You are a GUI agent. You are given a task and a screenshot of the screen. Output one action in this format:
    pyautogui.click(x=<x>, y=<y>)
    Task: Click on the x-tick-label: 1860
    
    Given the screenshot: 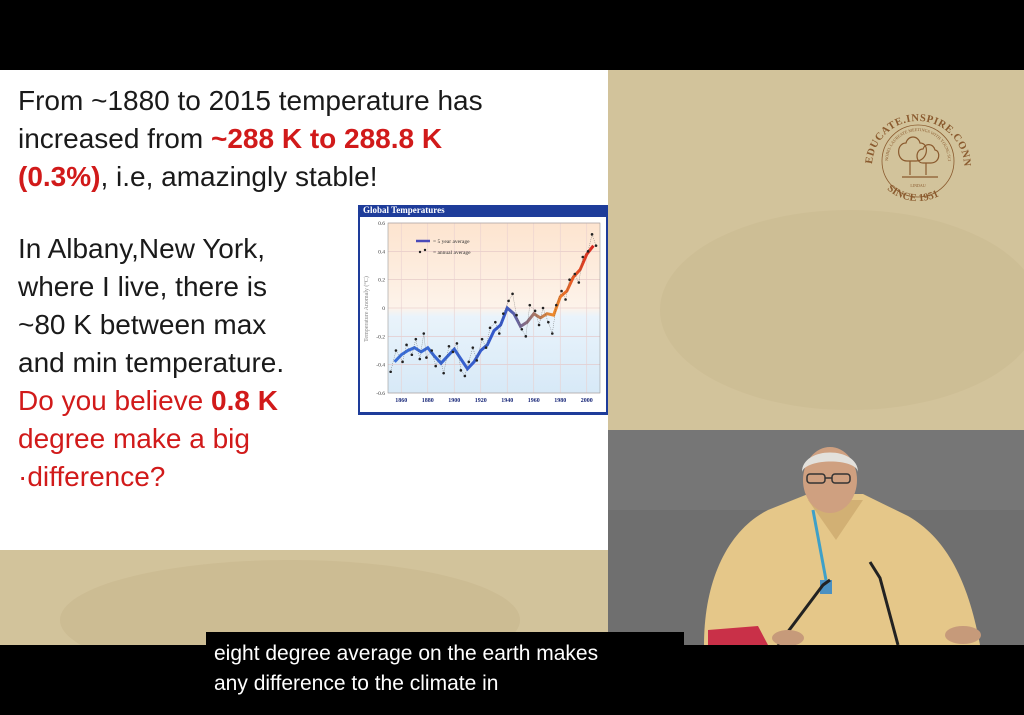 What is the action you would take?
    pyautogui.click(x=401, y=401)
    